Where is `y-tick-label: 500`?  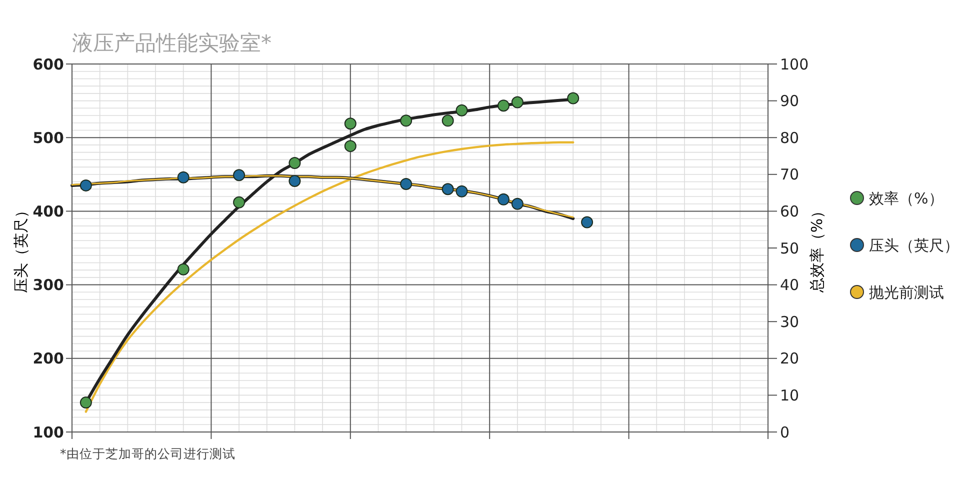
y-tick-label: 500 is located at coordinates (48, 137).